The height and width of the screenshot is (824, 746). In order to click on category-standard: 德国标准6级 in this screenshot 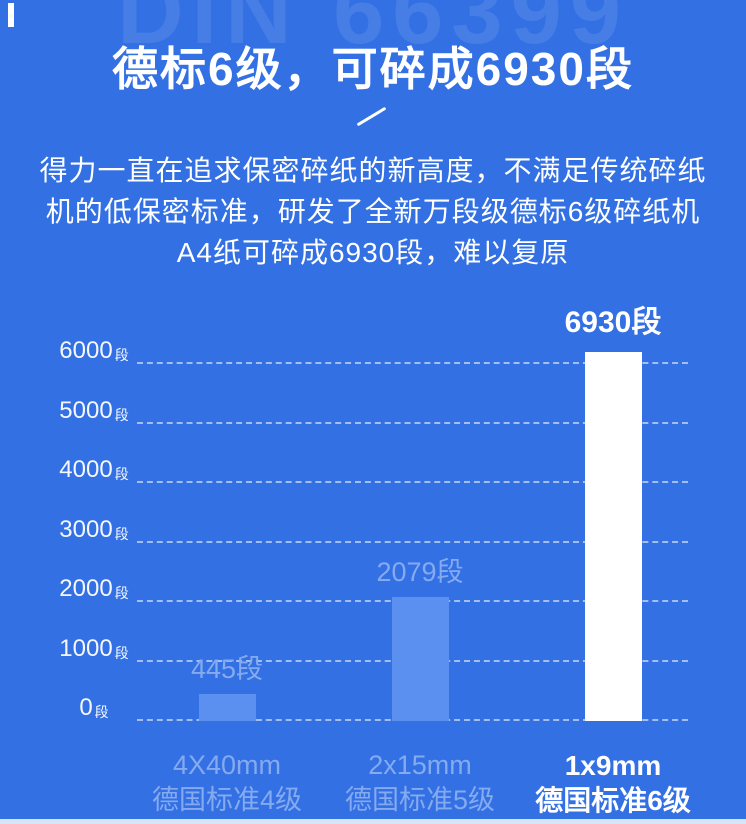, I will do `click(613, 800)`.